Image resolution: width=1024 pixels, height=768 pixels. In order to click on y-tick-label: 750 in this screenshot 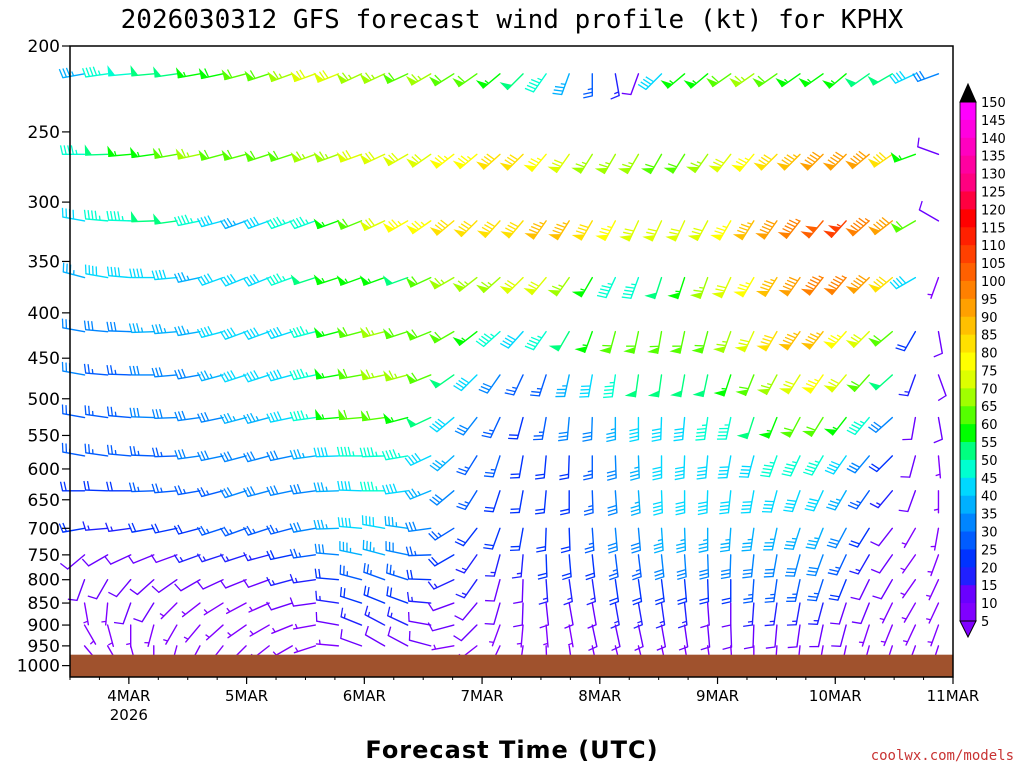, I will do `click(44, 556)`.